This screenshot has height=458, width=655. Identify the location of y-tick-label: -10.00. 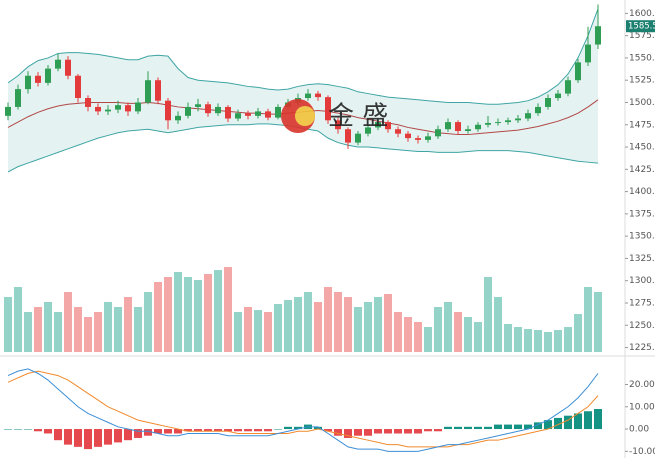
(642, 452).